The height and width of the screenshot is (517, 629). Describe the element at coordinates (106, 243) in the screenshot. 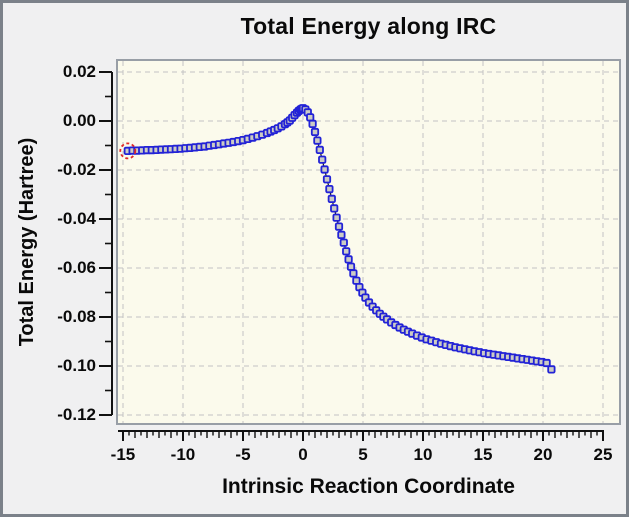

I see `y-axis-ticks` at that location.